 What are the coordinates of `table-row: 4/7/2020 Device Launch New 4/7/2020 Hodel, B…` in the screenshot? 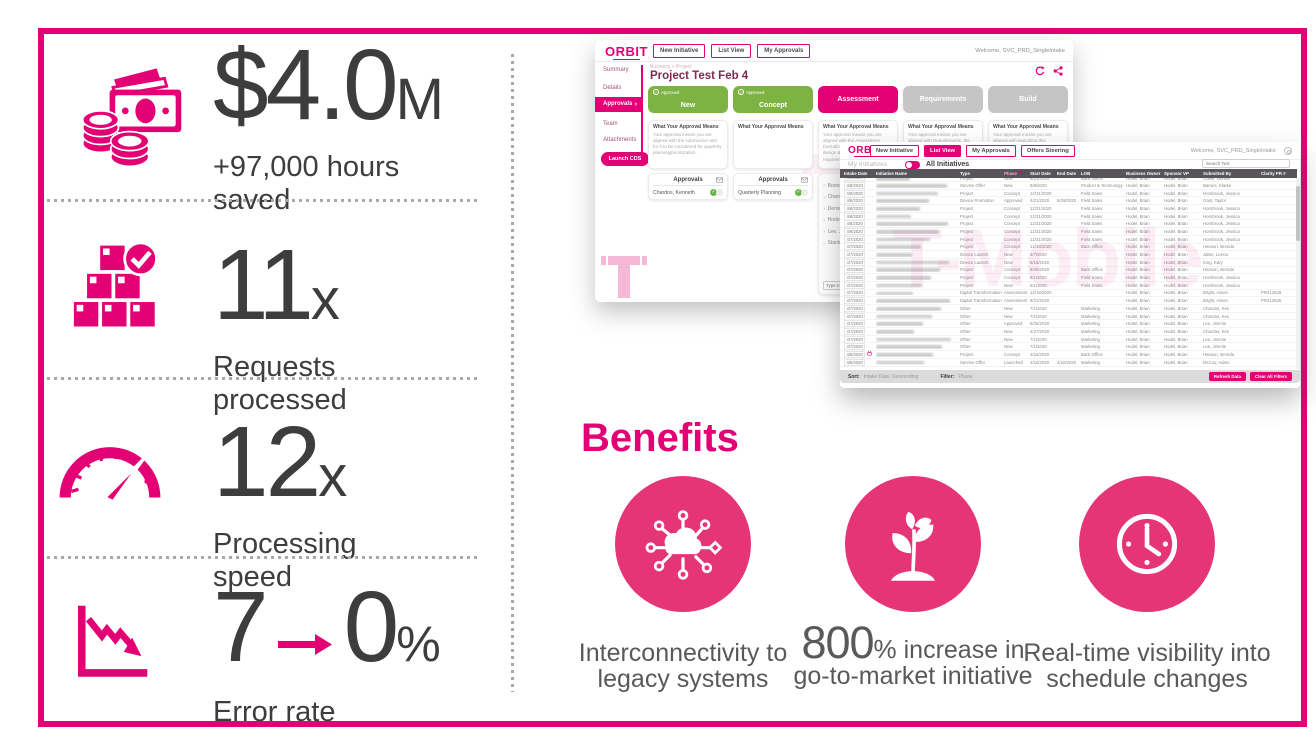 It's located at (1068, 255).